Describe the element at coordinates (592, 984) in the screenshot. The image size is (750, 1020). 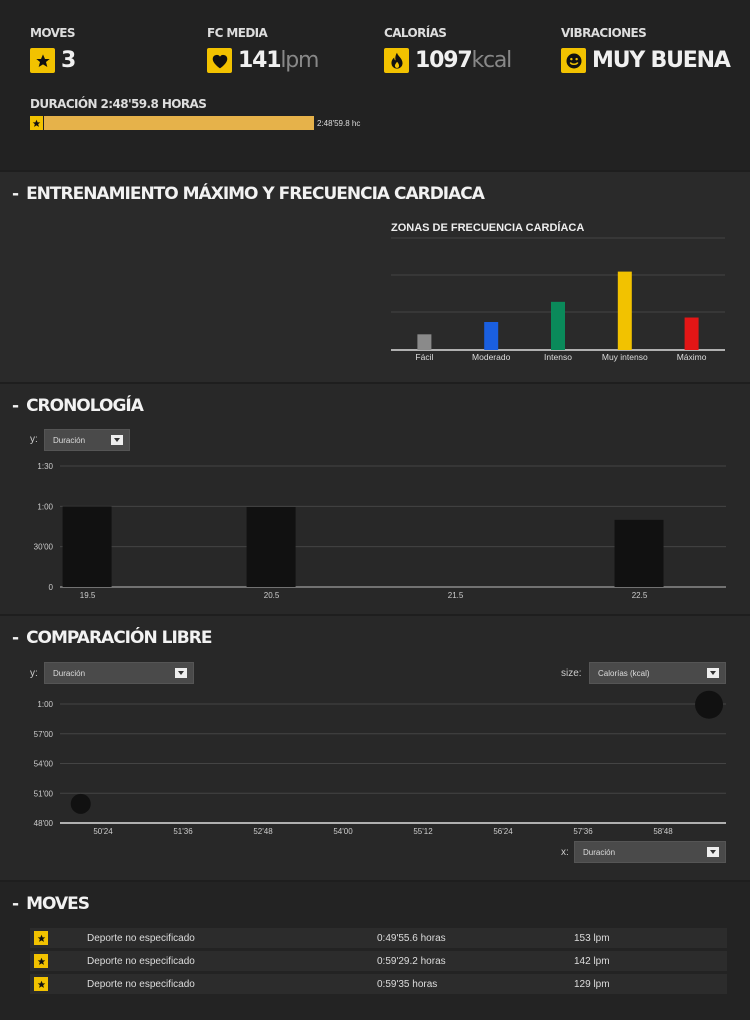
I see `move-hr: 129 lpm` at that location.